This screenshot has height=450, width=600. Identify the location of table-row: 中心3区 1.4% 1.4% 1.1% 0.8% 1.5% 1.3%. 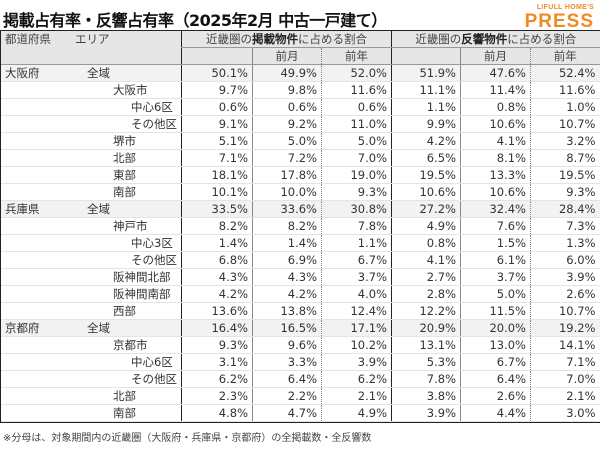
(300, 243).